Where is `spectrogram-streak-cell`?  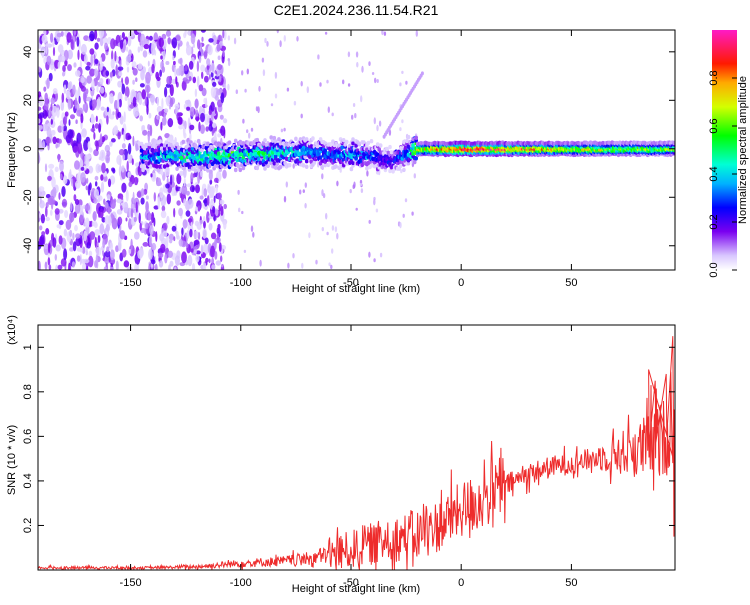 spectrogram-streak-cell is located at coordinates (422, 73).